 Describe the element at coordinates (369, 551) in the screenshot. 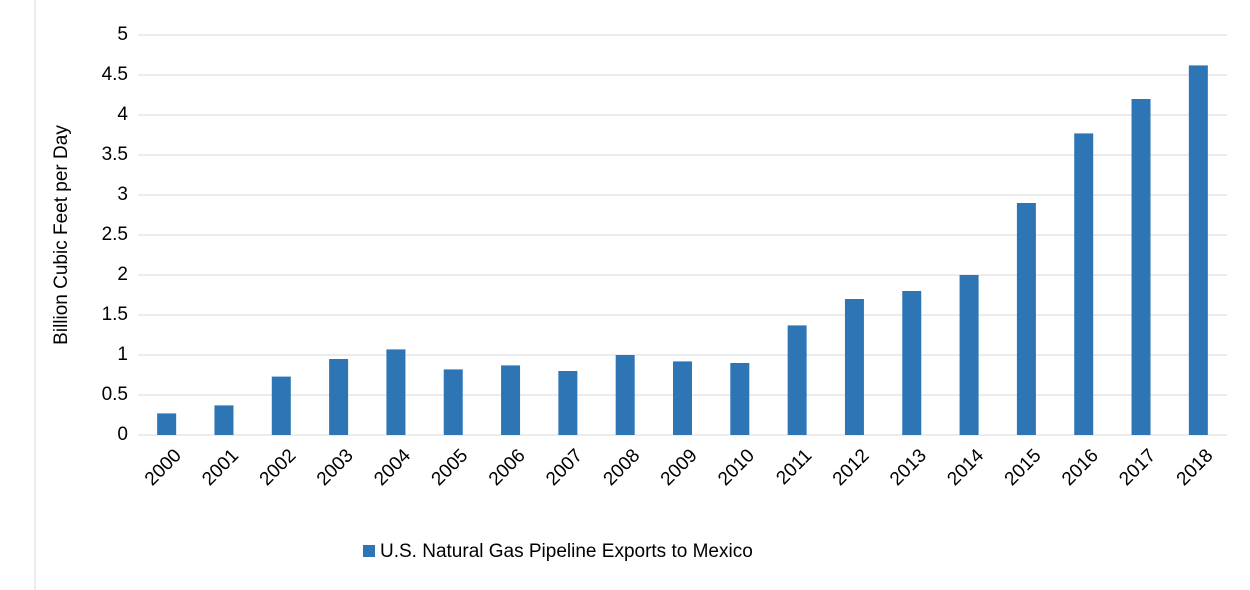

I see `legend-swatch` at that location.